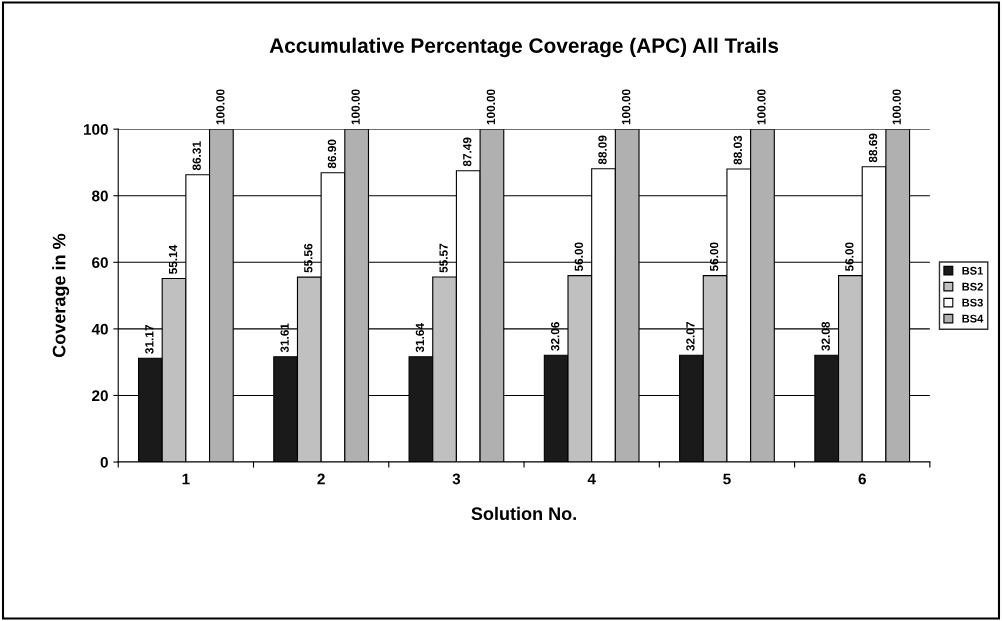 The image size is (1002, 621). What do you see at coordinates (972, 302) in the screenshot?
I see `legend-label: BS3` at bounding box center [972, 302].